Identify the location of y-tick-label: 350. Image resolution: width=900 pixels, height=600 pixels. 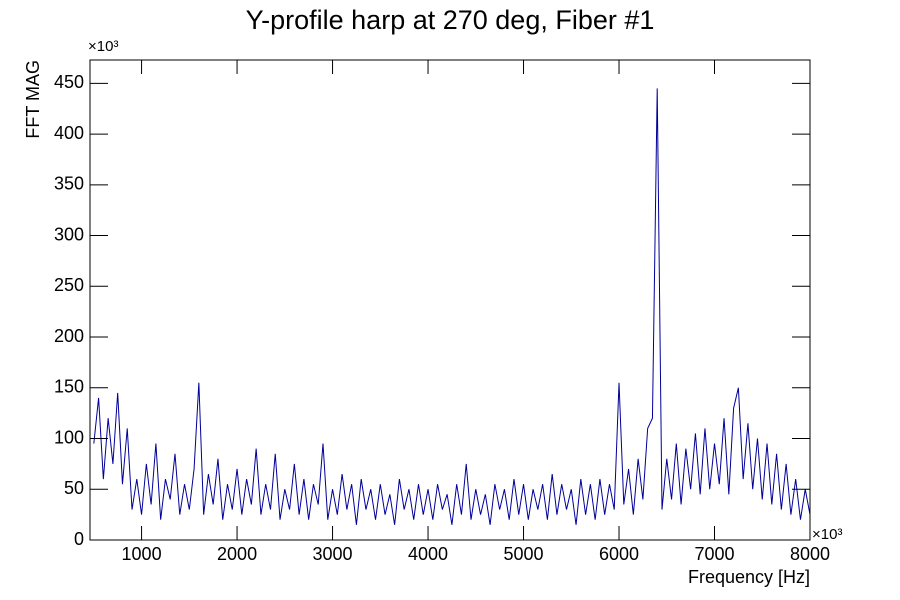
(69, 184).